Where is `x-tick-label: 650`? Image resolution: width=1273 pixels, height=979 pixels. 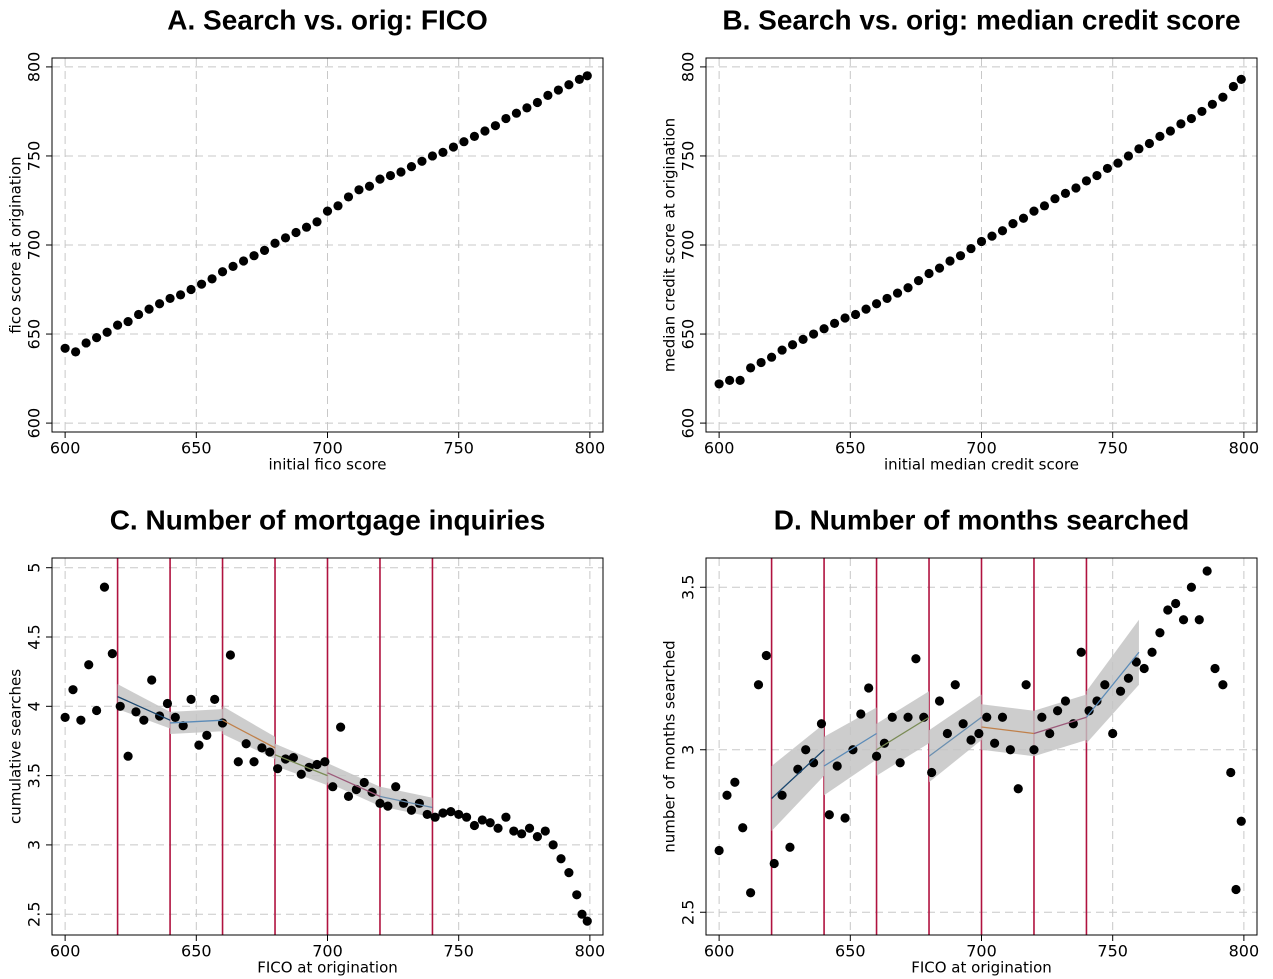 x-tick-label: 650 is located at coordinates (850, 448).